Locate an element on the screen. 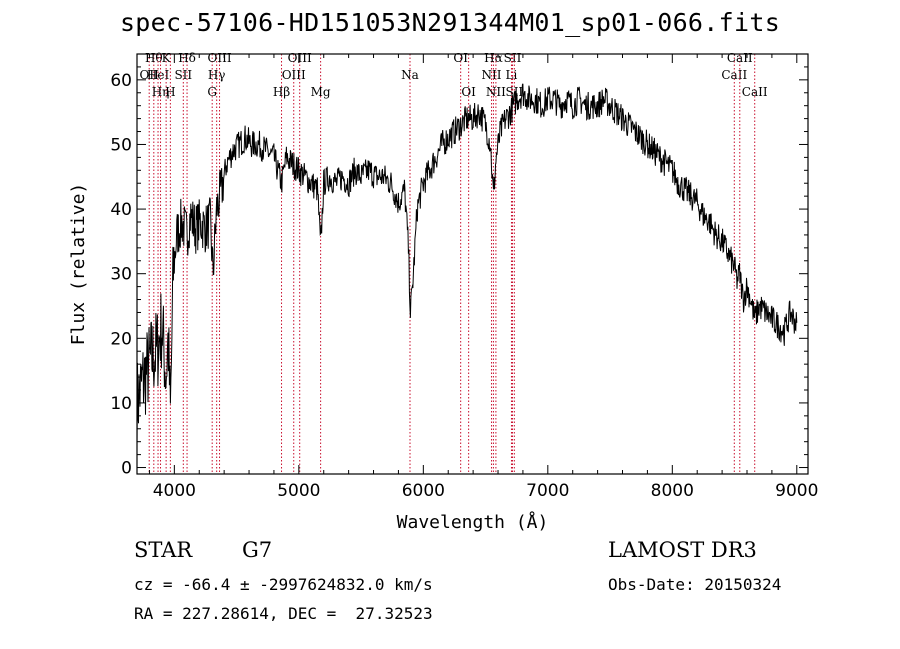 The height and width of the screenshot is (649, 900). y-tick-label: 60 is located at coordinates (121, 81).